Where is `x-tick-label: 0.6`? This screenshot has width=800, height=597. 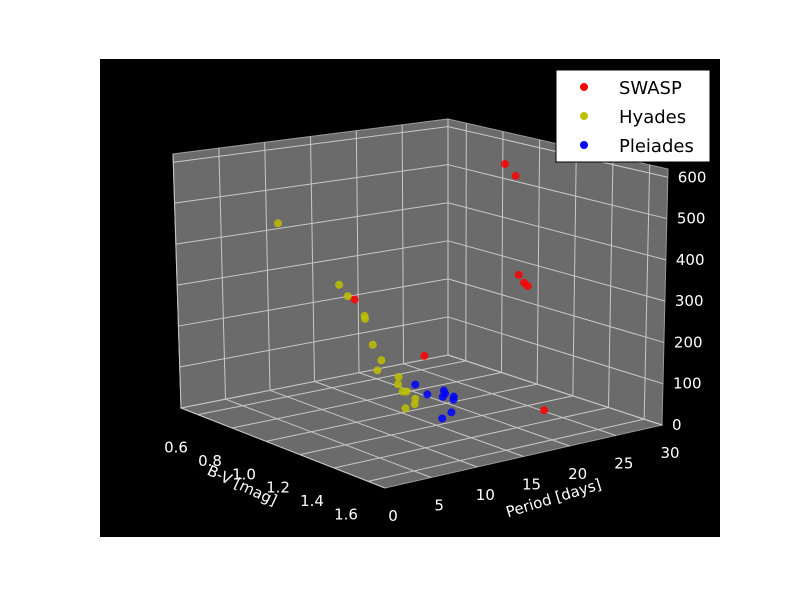 x-tick-label: 0.6 is located at coordinates (176, 448).